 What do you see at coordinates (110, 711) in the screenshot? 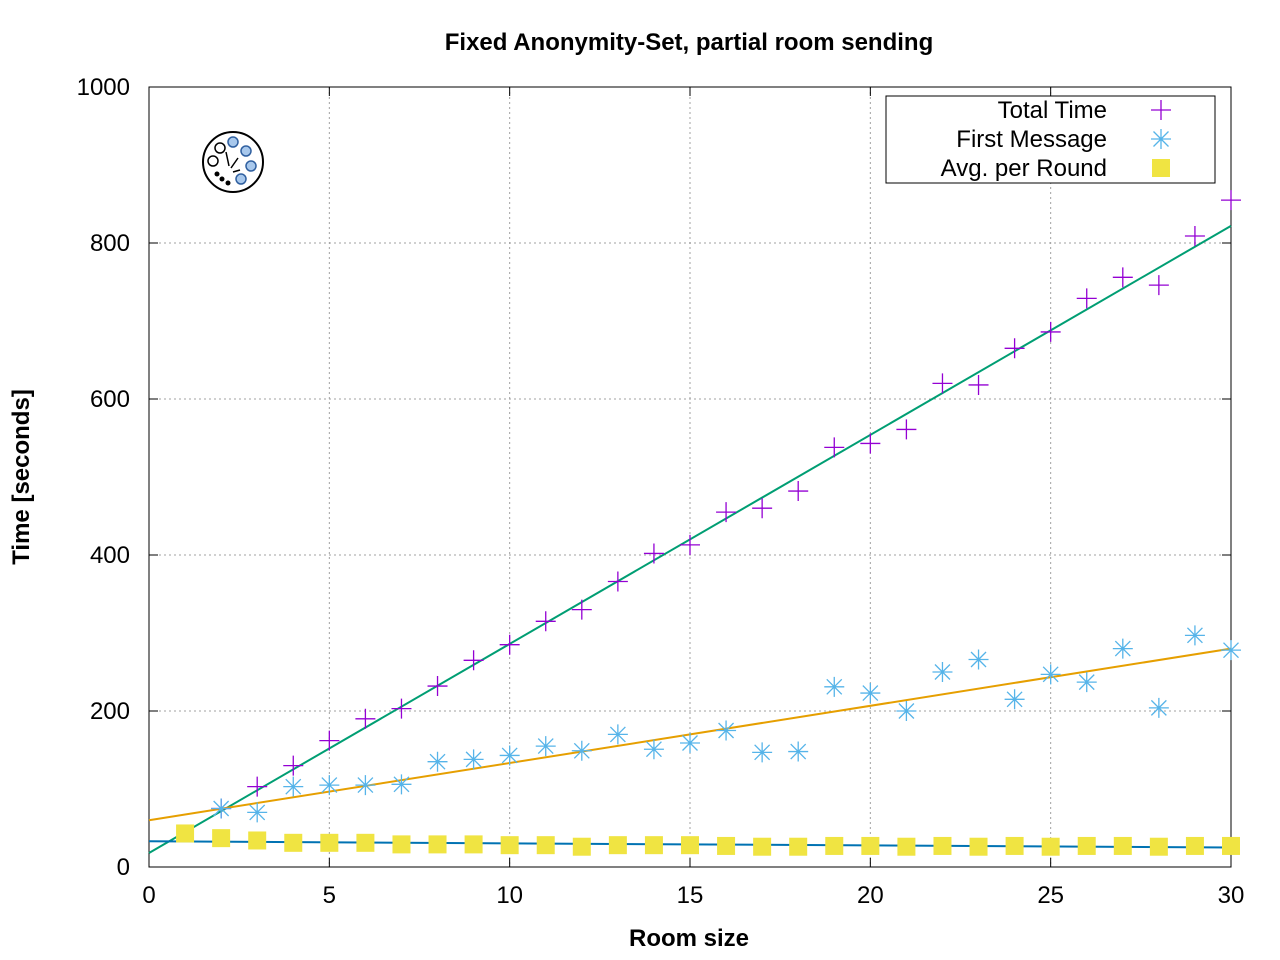
I see `y-tick-label: 200` at bounding box center [110, 711].